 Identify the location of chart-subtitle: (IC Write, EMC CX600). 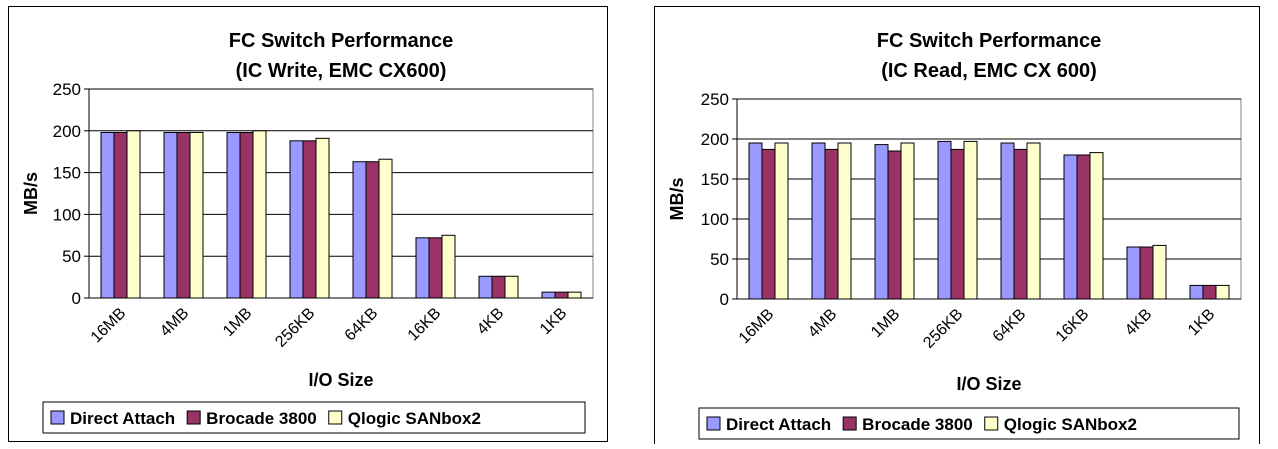
(341, 71).